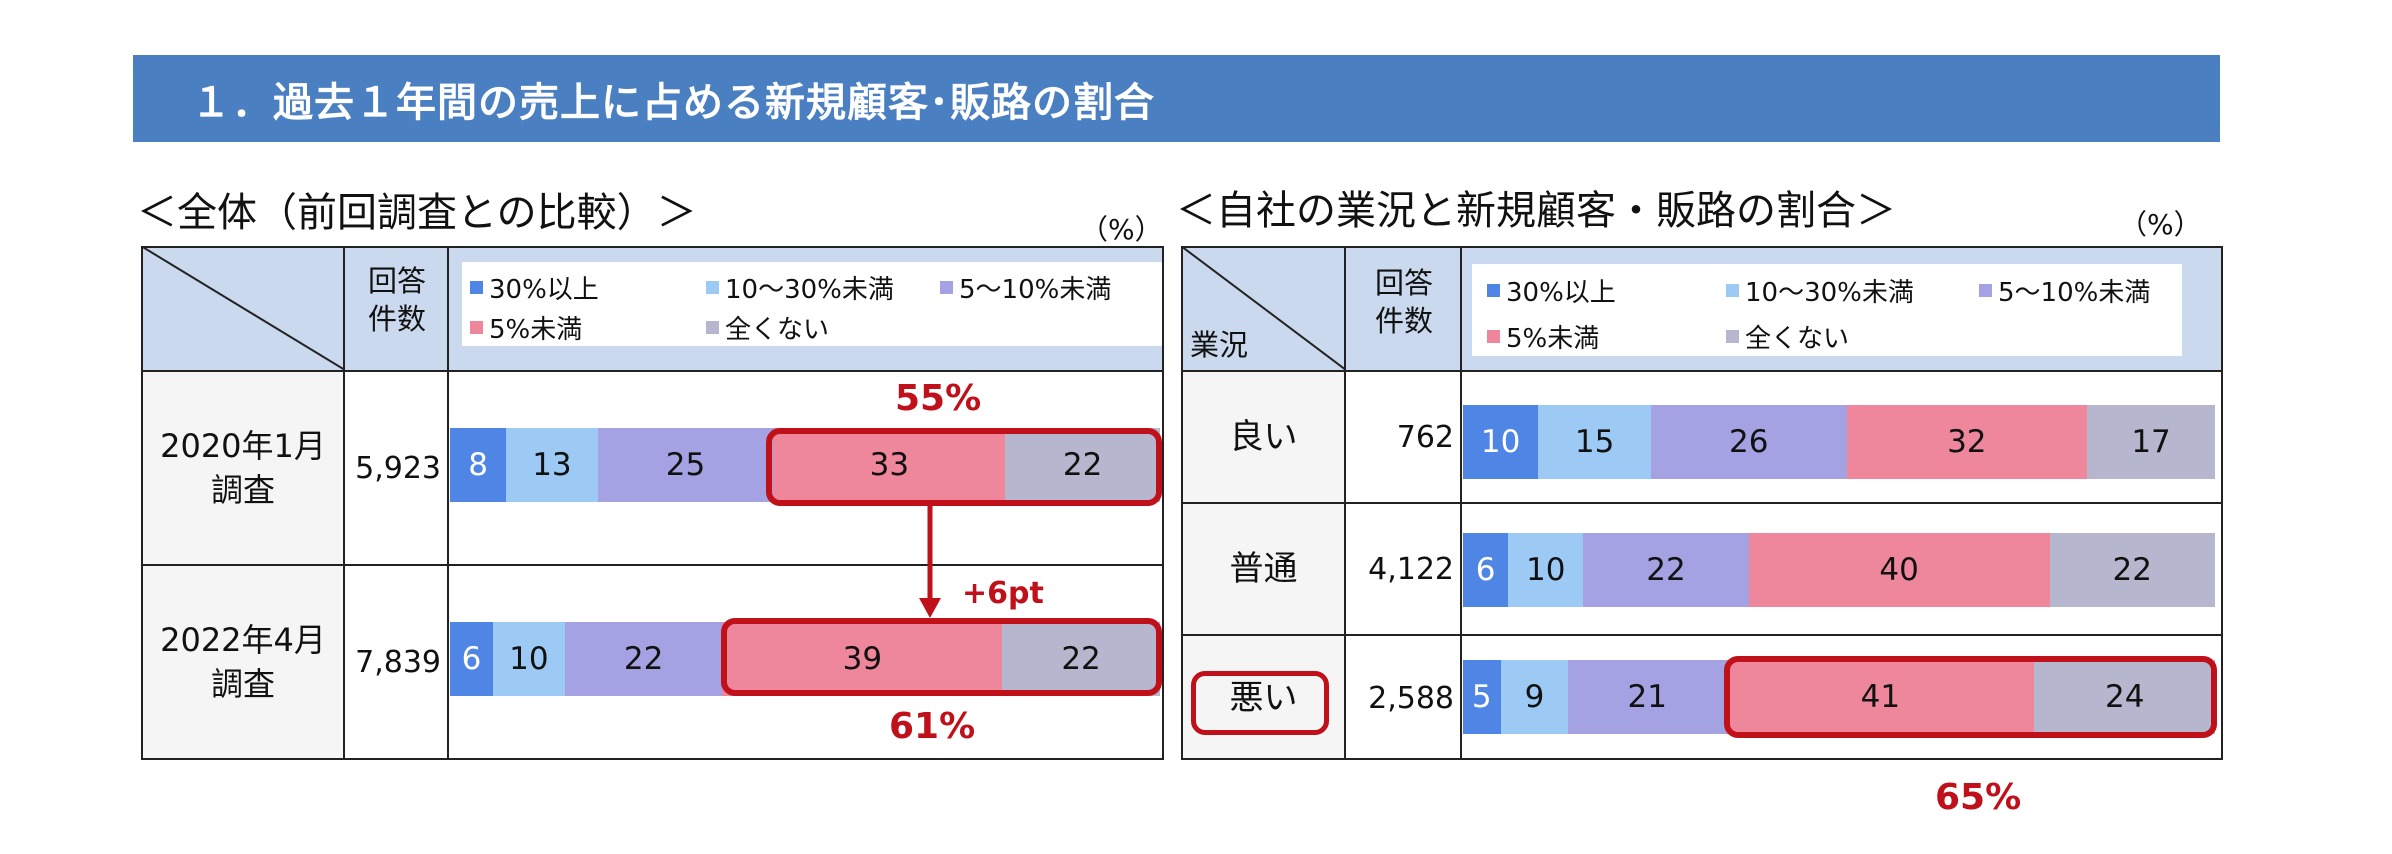 Image resolution: width=2392 pixels, height=854 pixels. What do you see at coordinates (1219, 345) in the screenshot?
I see `right-row-header-label: 業況` at bounding box center [1219, 345].